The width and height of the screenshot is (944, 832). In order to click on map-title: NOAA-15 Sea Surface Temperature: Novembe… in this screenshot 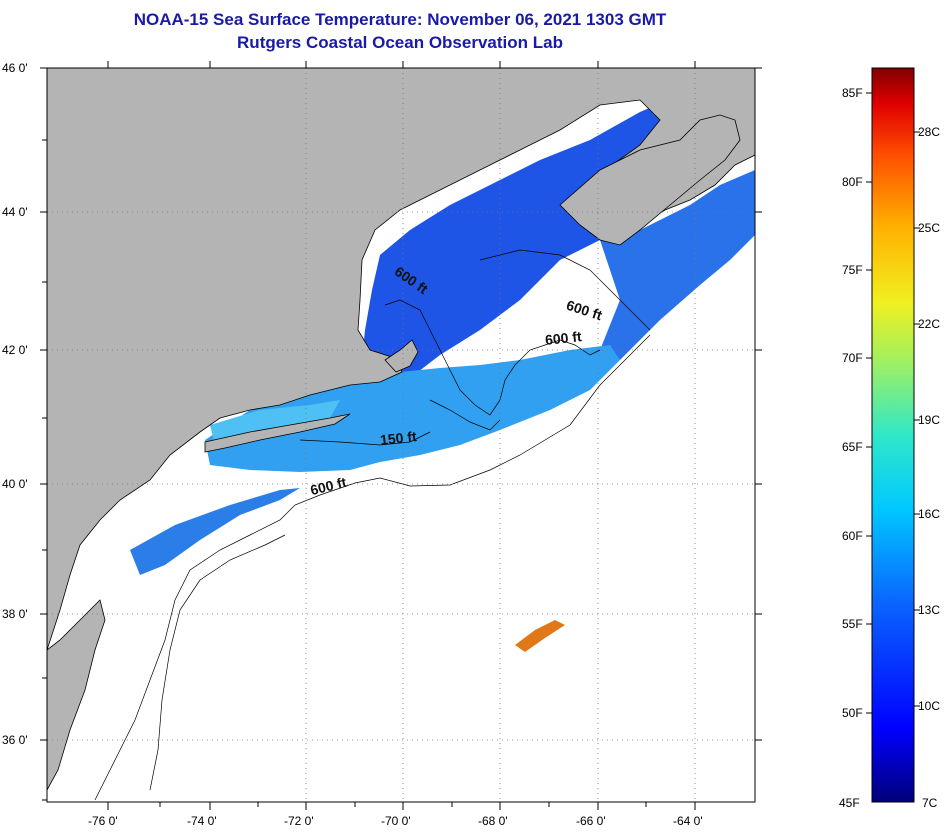, I will do `click(400, 19)`.